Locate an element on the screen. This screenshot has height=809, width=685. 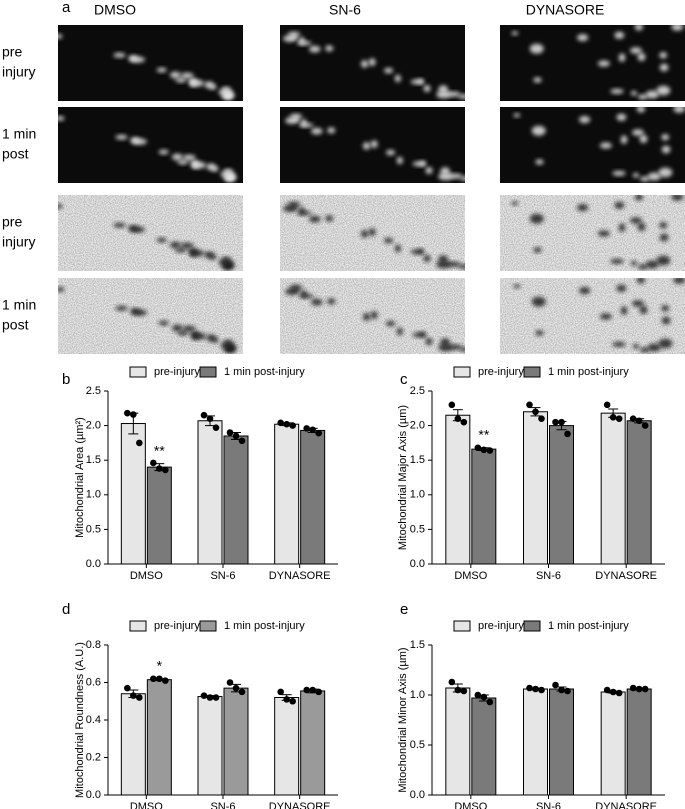
panel-label: a is located at coordinates (66, 8).